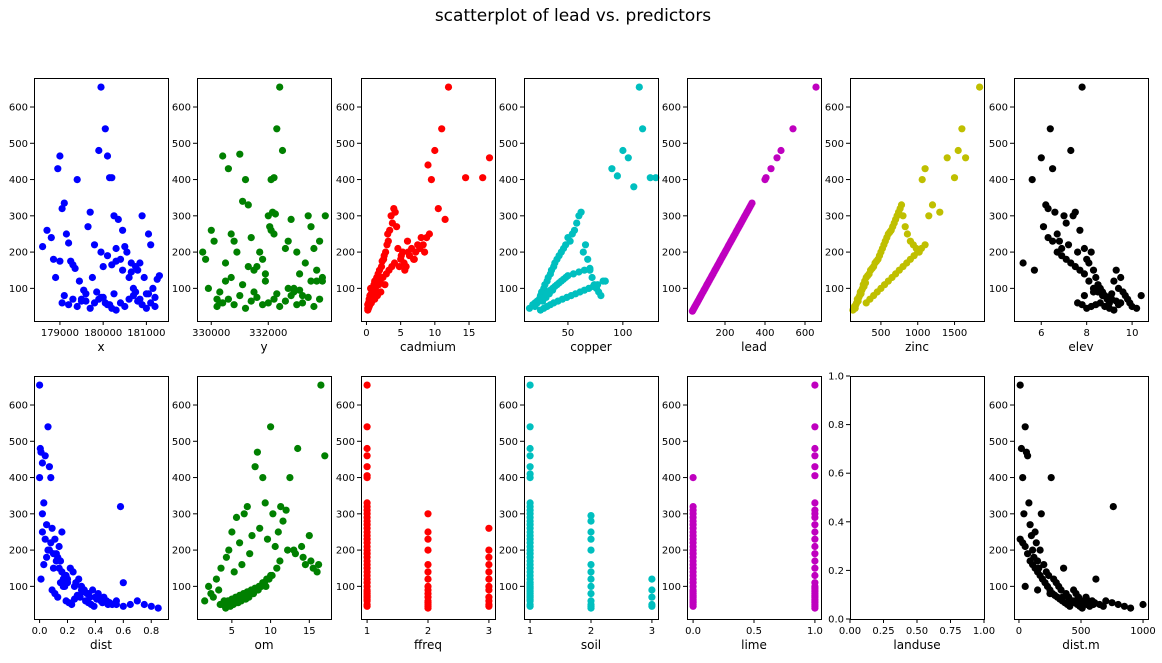 The image size is (1162, 663). Describe the element at coordinates (880, 333) in the screenshot. I see `x-tick-label: 500` at that location.